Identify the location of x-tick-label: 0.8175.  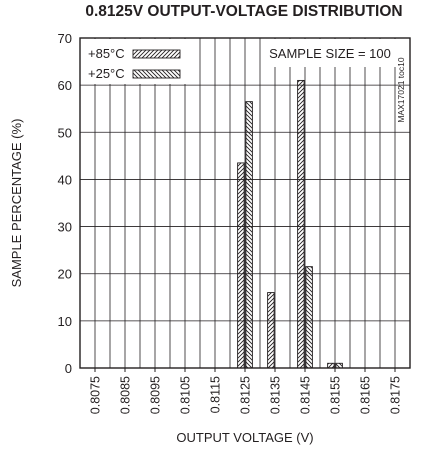
(396, 395).